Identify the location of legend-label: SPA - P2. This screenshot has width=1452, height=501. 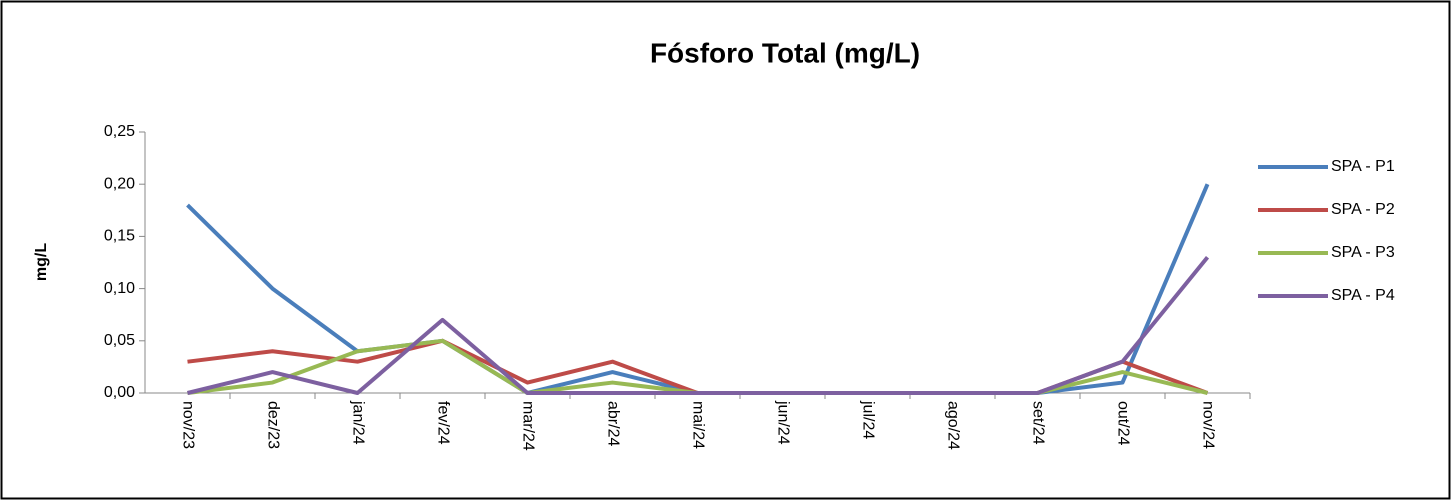
(1363, 209).